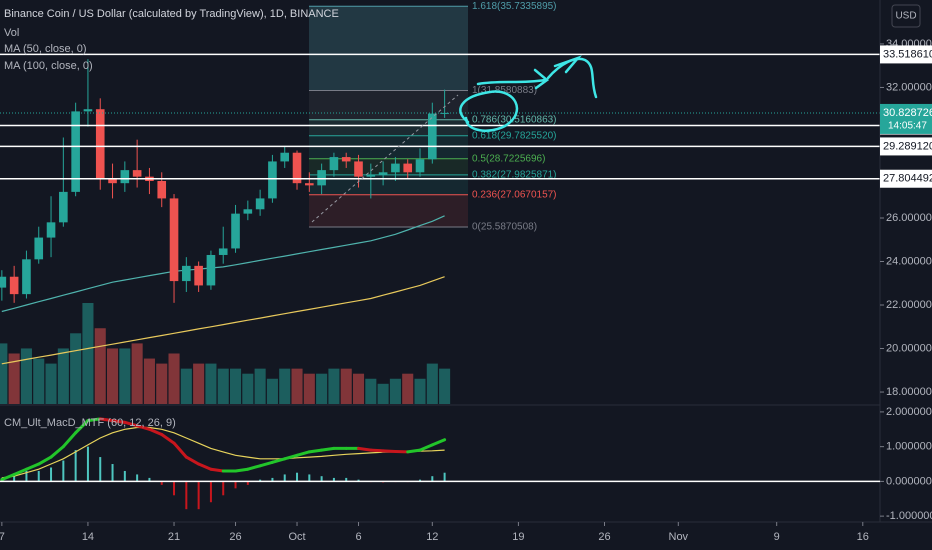 This screenshot has width=932, height=550. What do you see at coordinates (863, 537) in the screenshot?
I see `x-tick-label: 16` at bounding box center [863, 537].